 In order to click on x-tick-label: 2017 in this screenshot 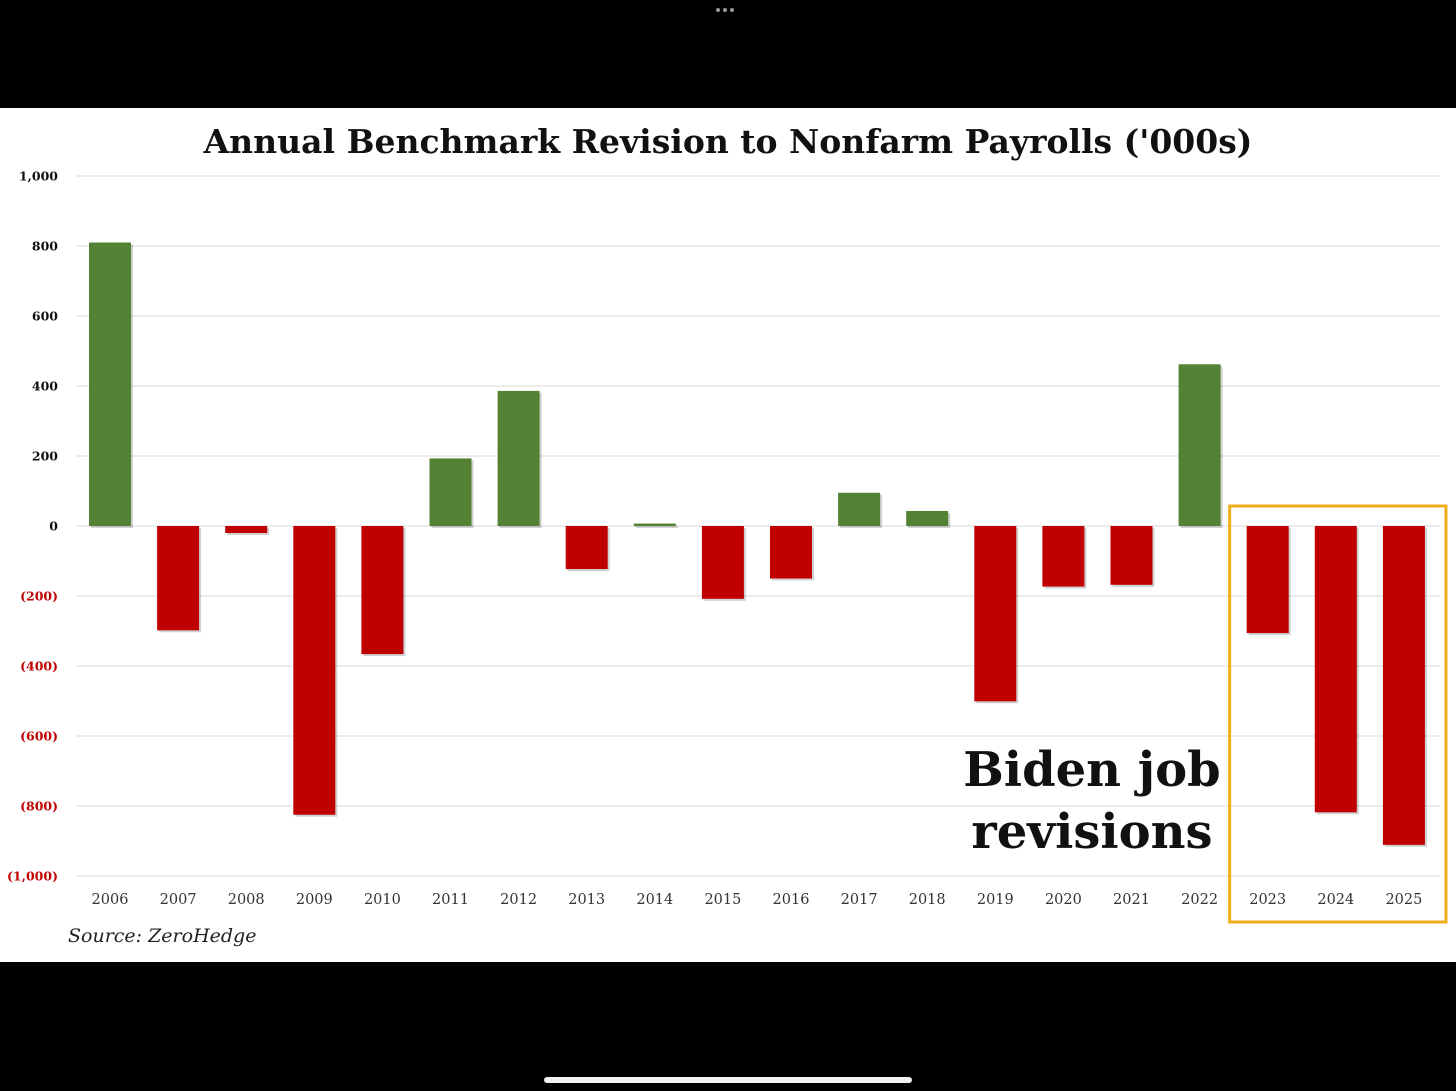, I will do `click(859, 900)`.